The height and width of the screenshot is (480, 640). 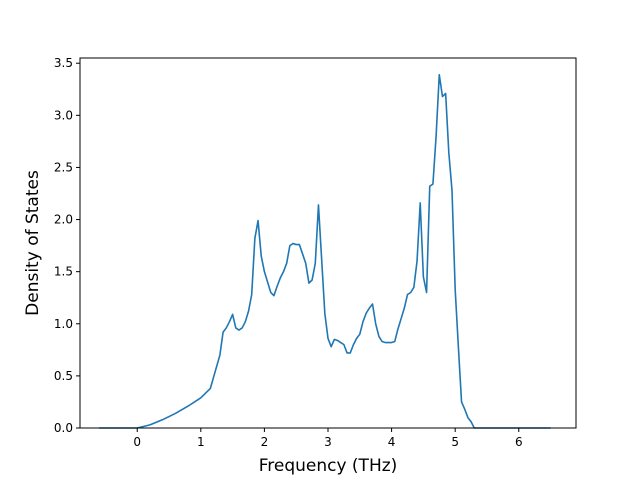 I want to click on x-tick-label: 0, so click(x=137, y=442).